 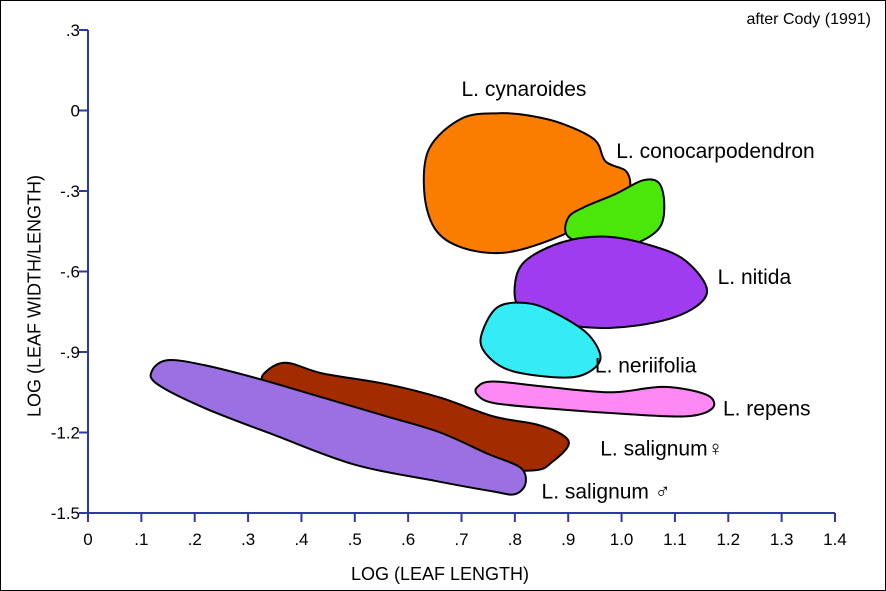 I want to click on x-tick-label: .8, so click(x=515, y=539).